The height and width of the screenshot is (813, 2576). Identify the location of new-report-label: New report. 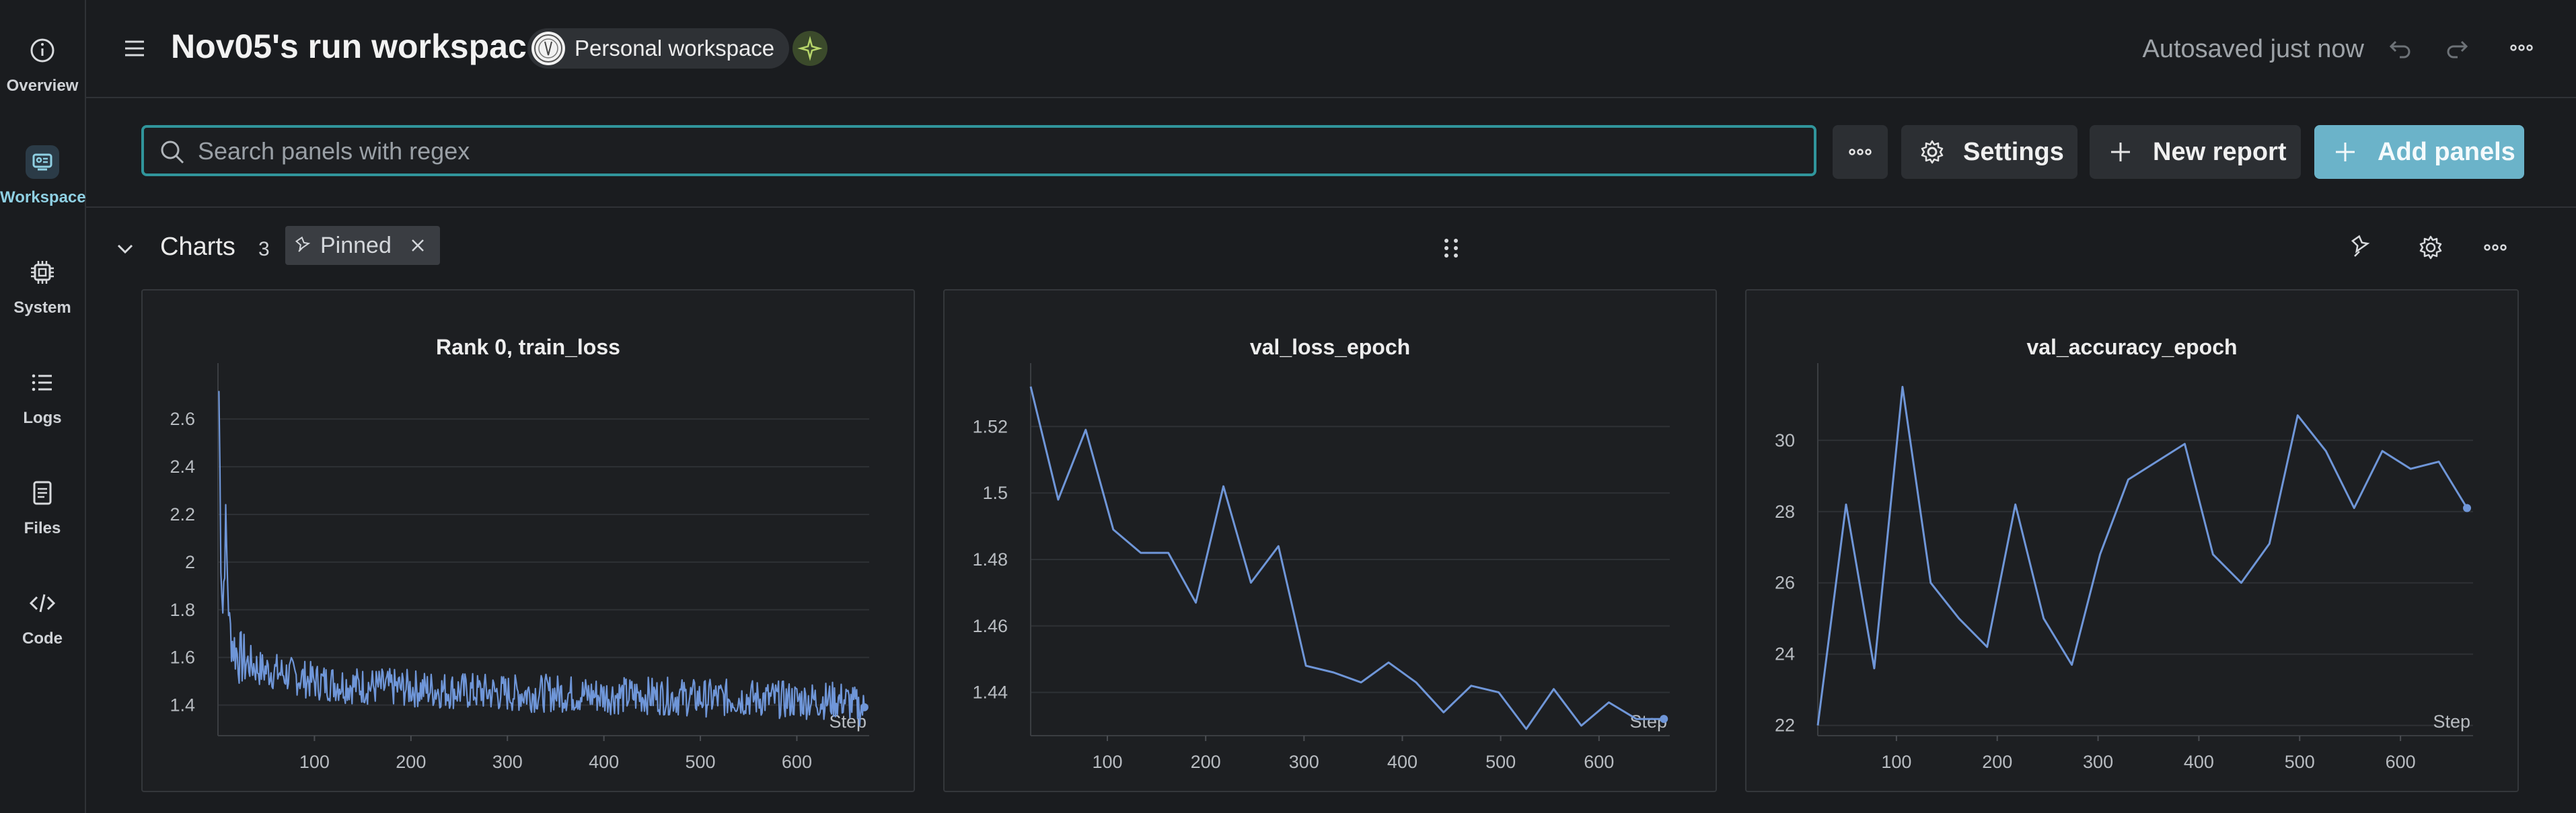
(2220, 152).